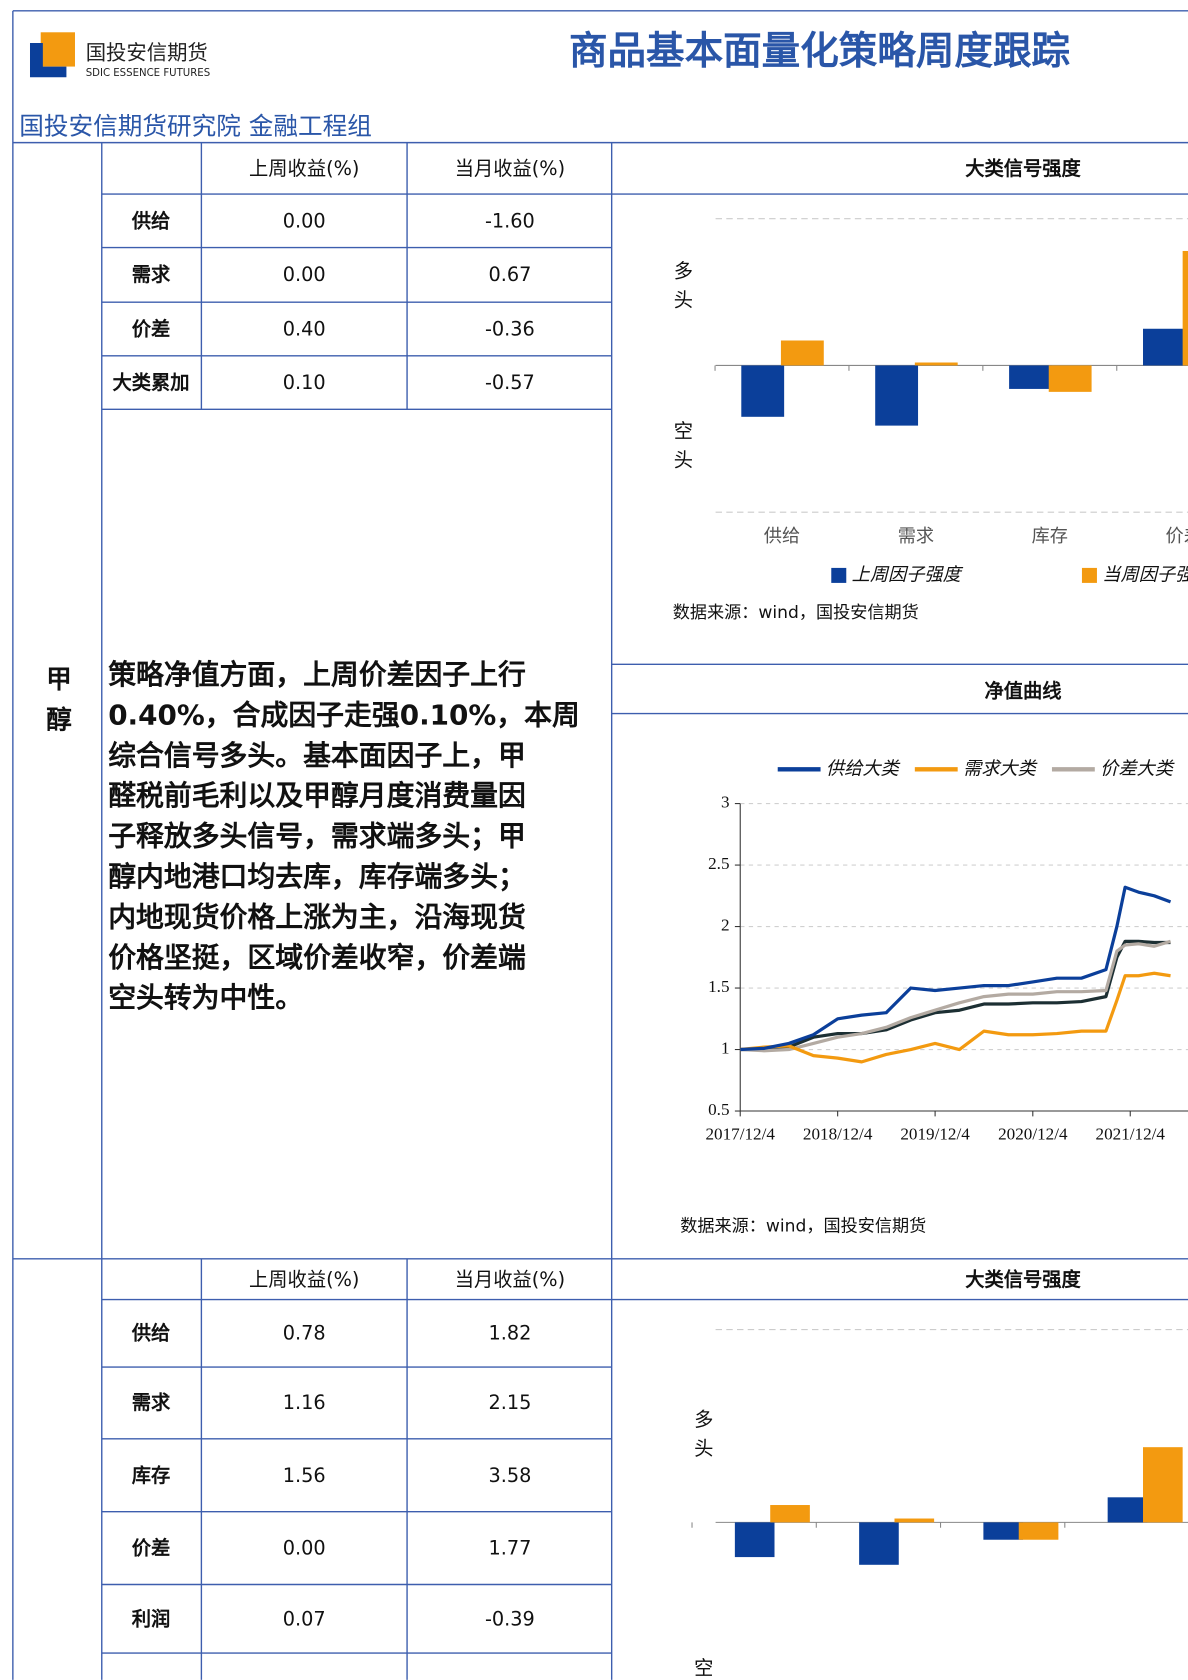 The width and height of the screenshot is (1188, 1680). Describe the element at coordinates (935, 1134) in the screenshot. I see `x-tick-label: 2019/12/4` at that location.